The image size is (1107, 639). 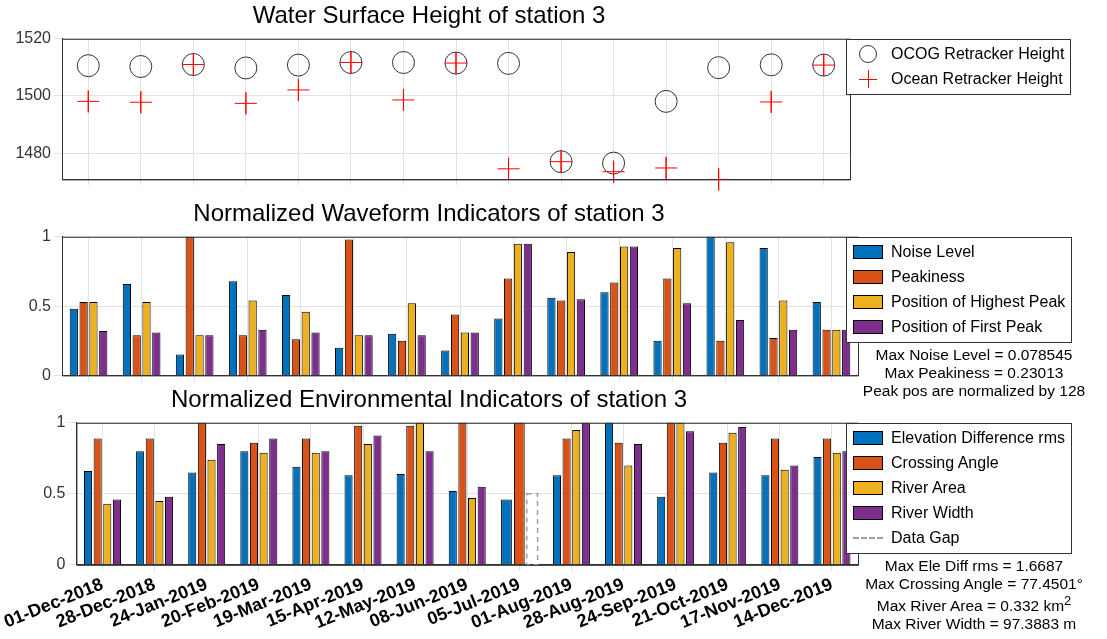 I want to click on text: Max Peakiness = 0.23013, so click(x=974, y=373).